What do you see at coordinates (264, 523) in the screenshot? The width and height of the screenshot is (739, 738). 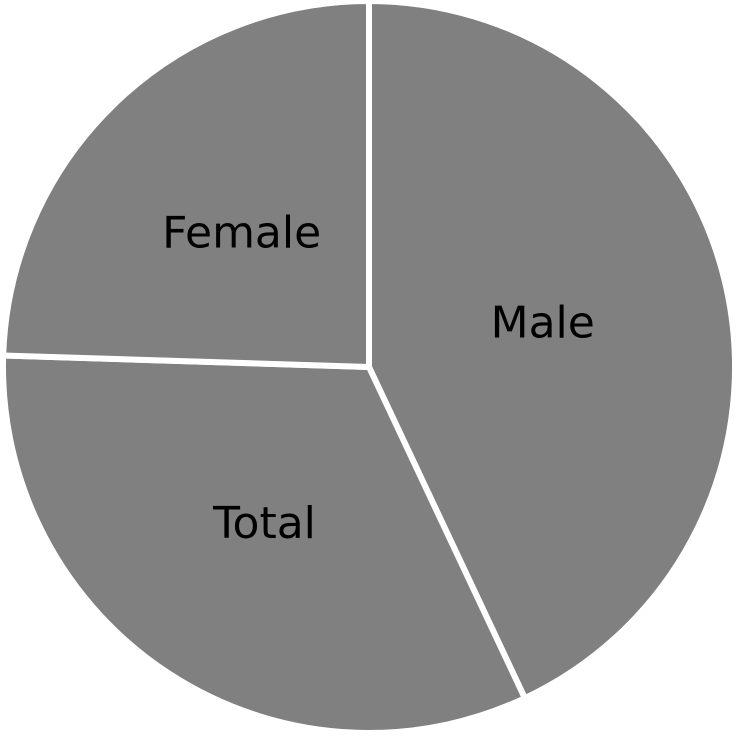 I see `pie-label-total: Total` at bounding box center [264, 523].